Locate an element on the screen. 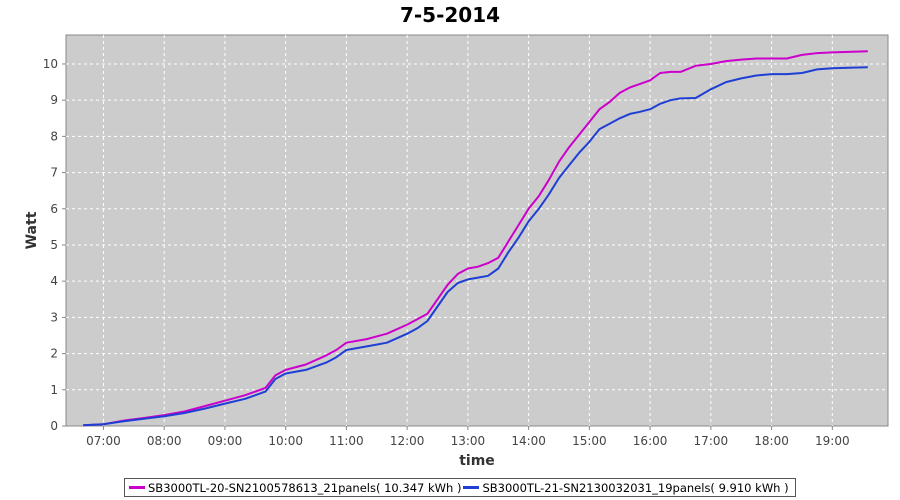  y-tick-label: 2 is located at coordinates (54, 354).